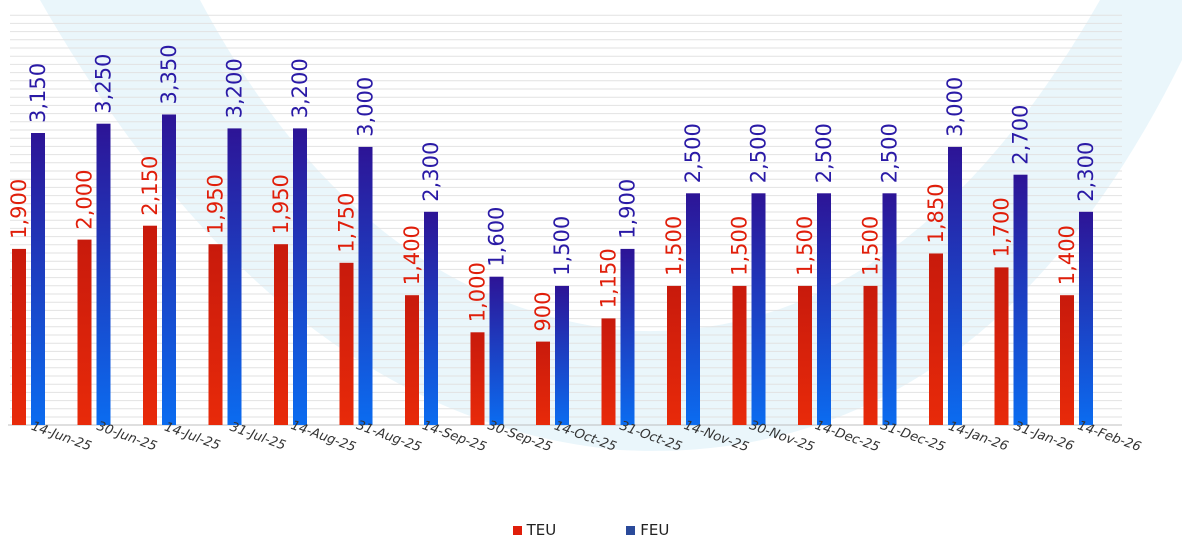  I want to click on legend-item-teu: TEU, so click(534, 530).